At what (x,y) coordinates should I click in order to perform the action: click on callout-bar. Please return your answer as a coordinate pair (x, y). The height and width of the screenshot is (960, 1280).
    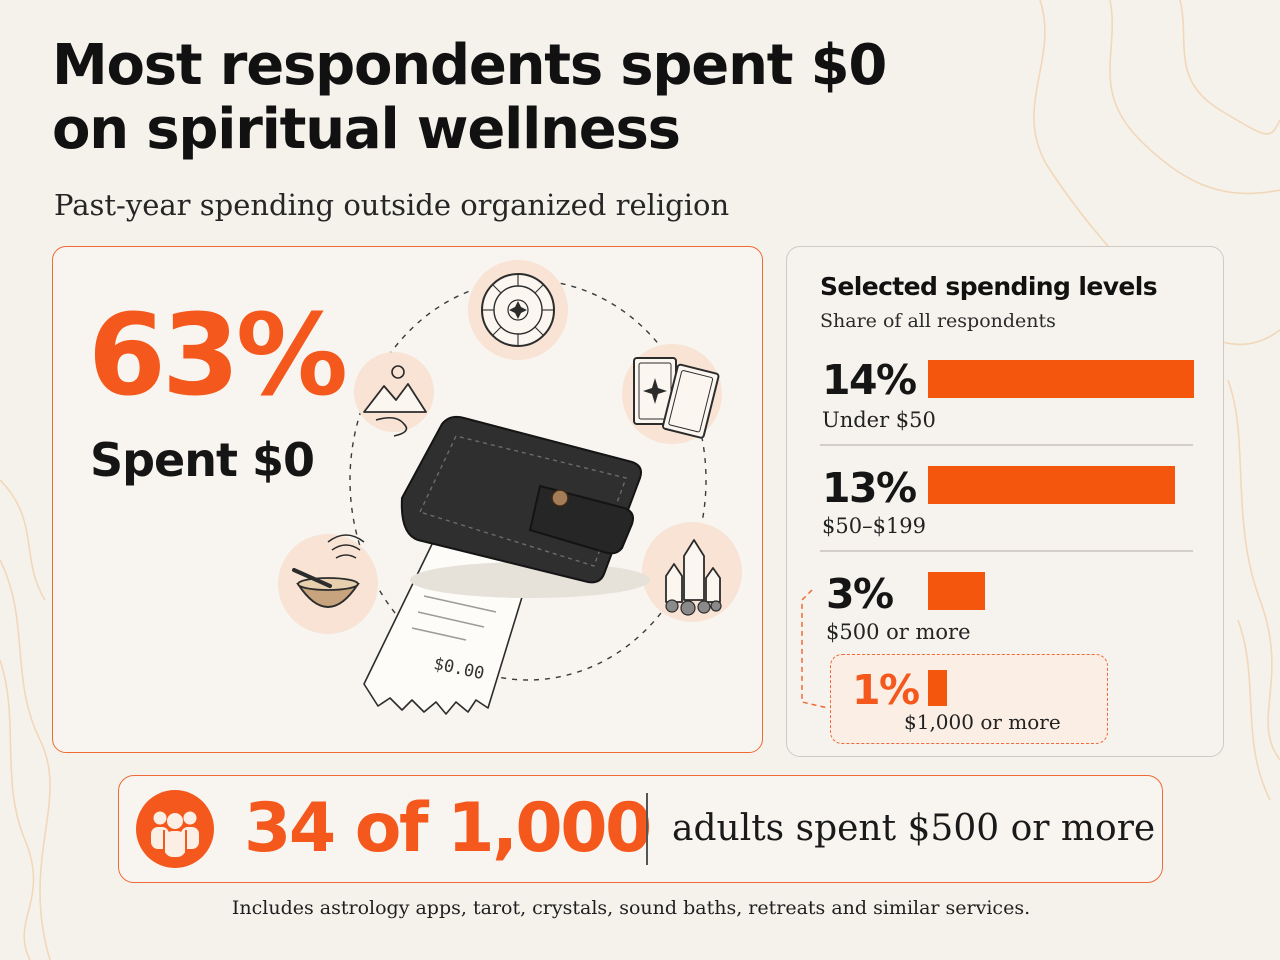
    Looking at the image, I should click on (640, 829).